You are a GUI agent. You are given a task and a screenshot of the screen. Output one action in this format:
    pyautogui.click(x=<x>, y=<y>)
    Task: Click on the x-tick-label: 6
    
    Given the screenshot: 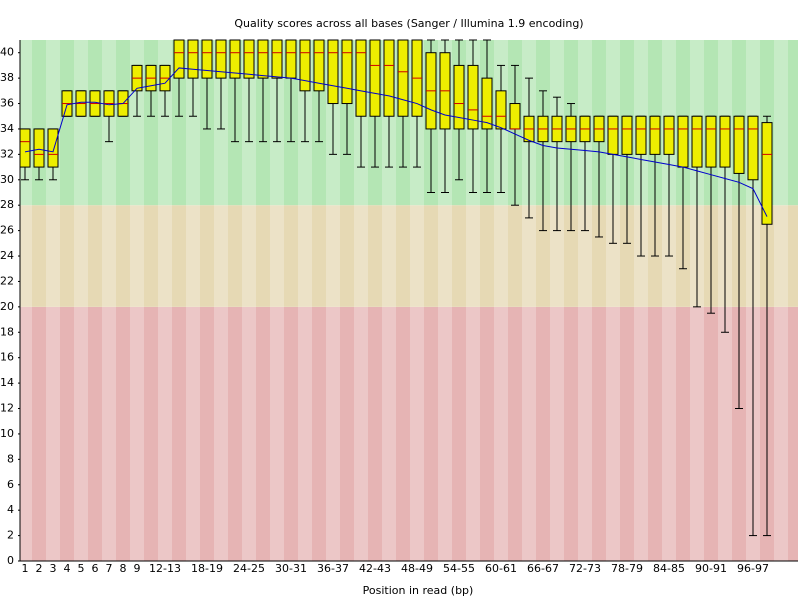 What is the action you would take?
    pyautogui.click(x=95, y=568)
    